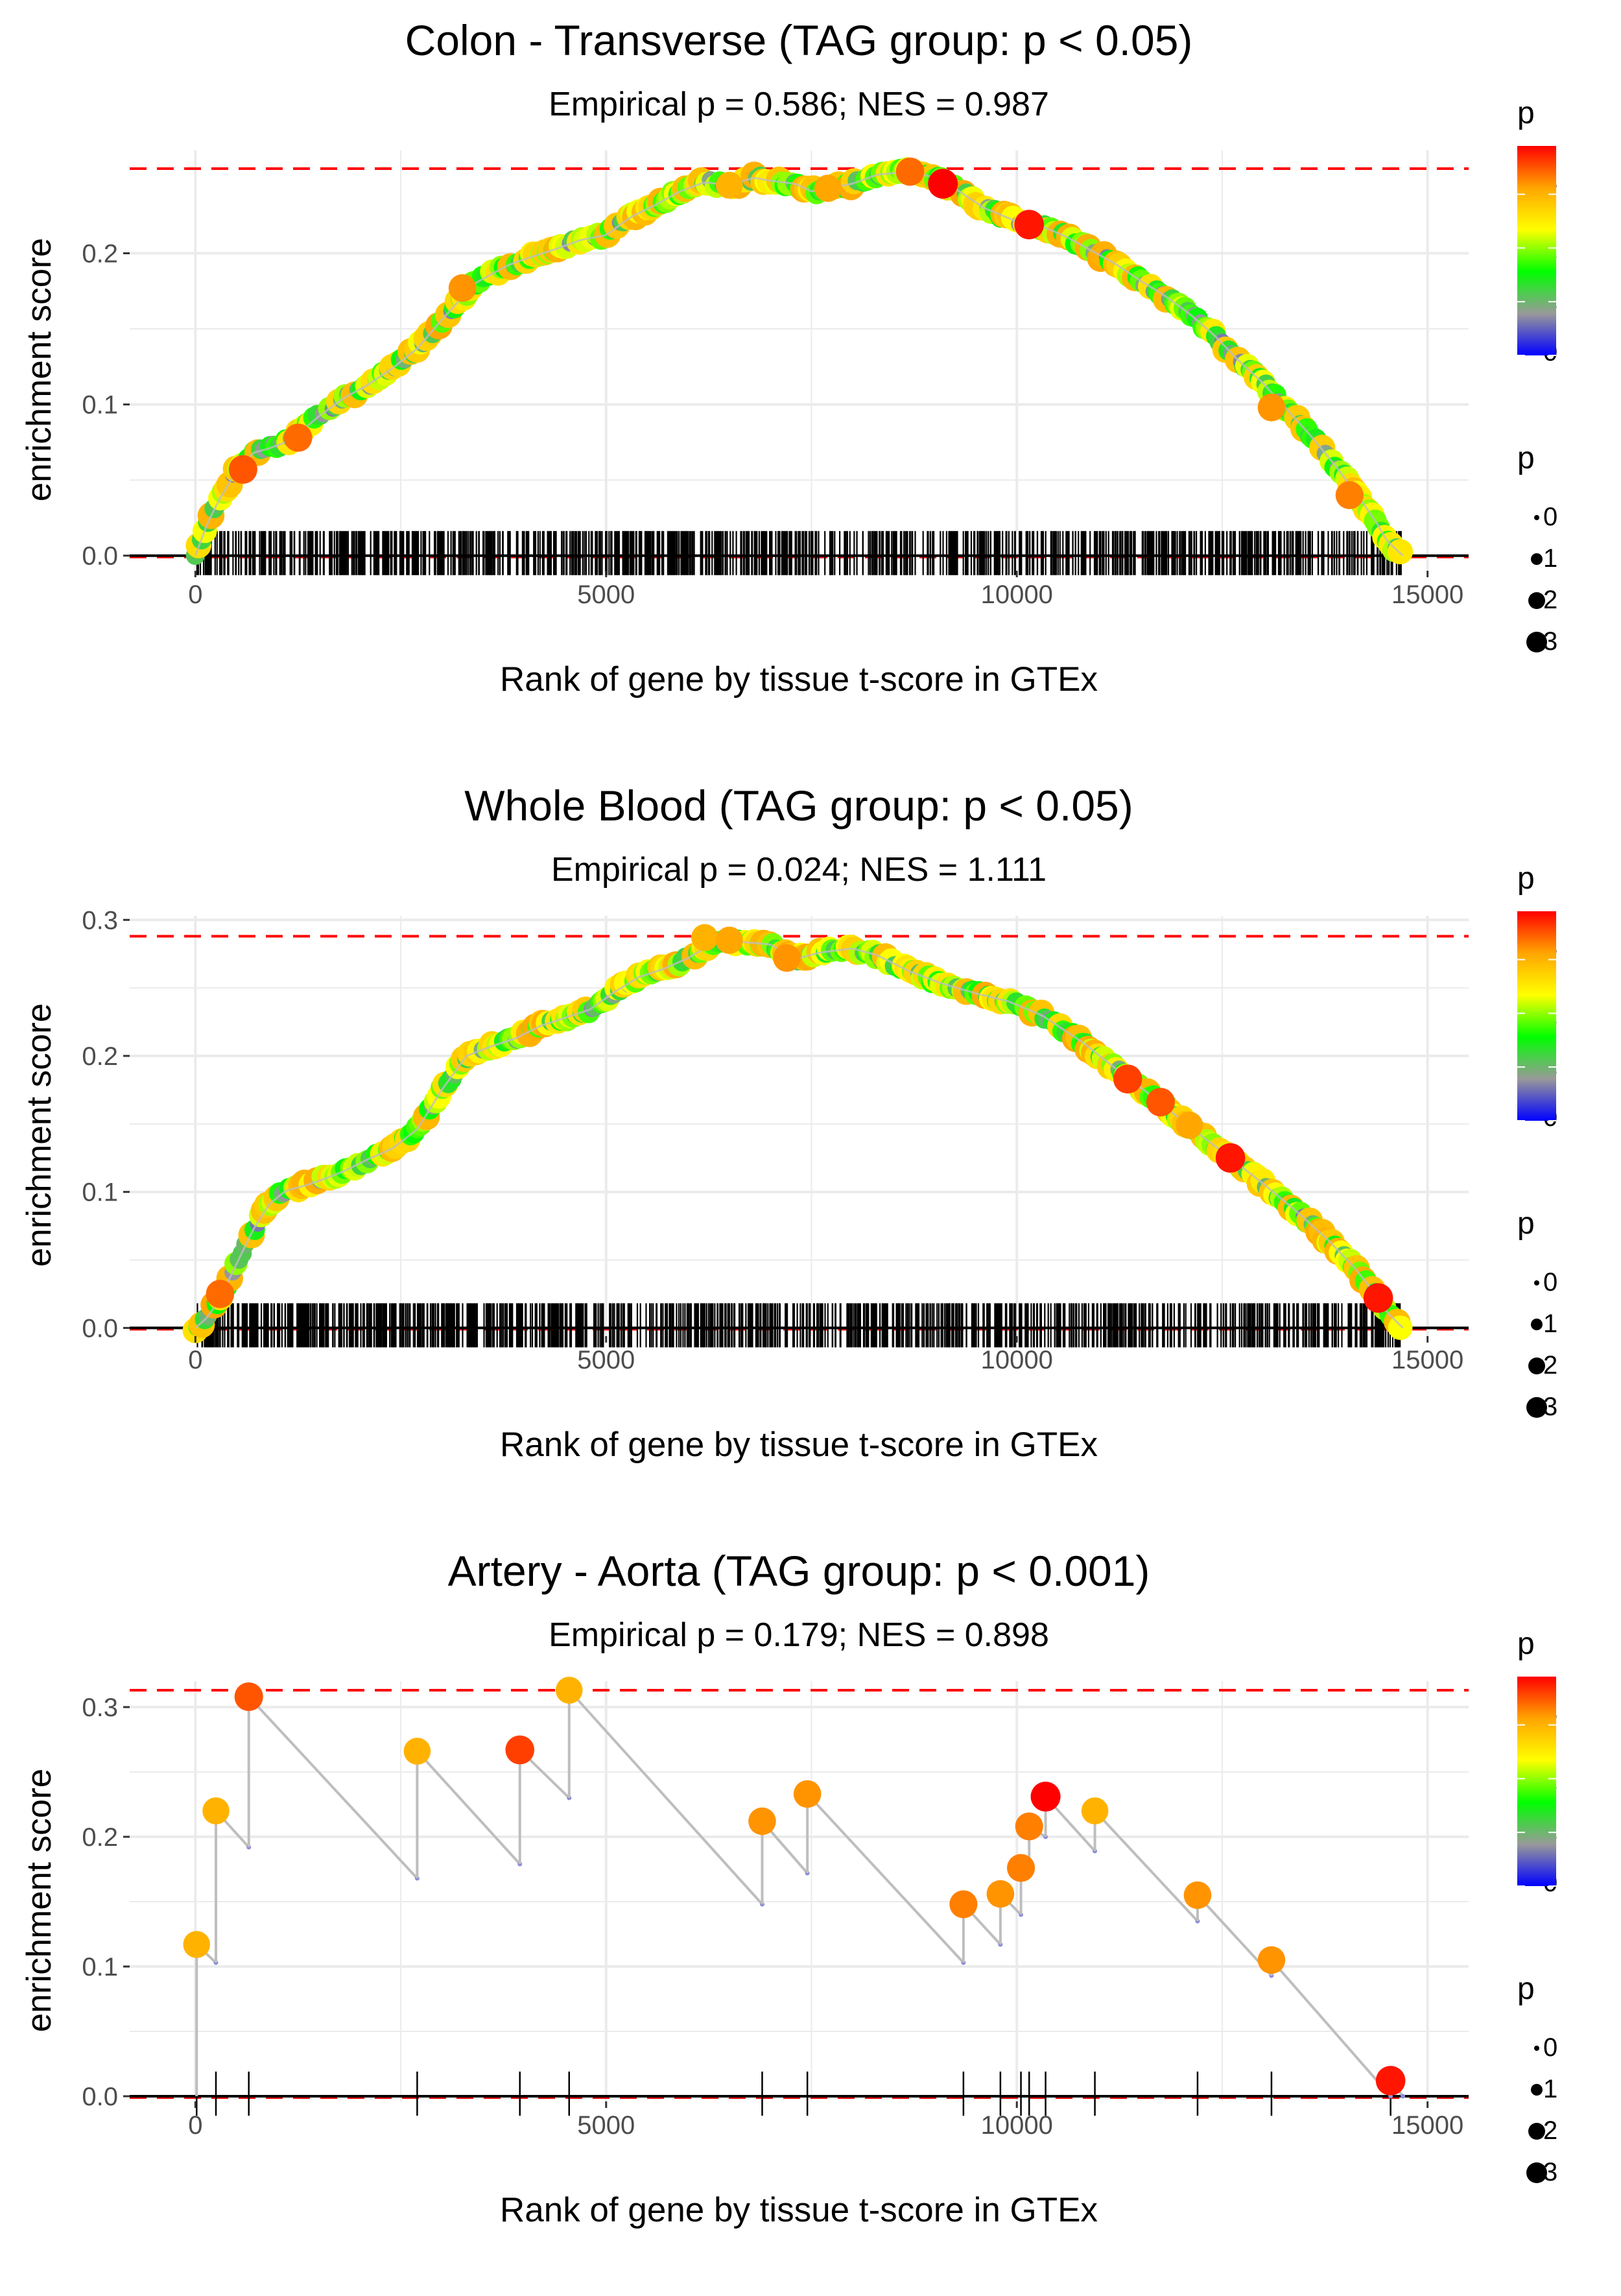  Describe the element at coordinates (798, 806) in the screenshot. I see `chart-title: Whole Blood (TAG group: p < 0.05)` at that location.